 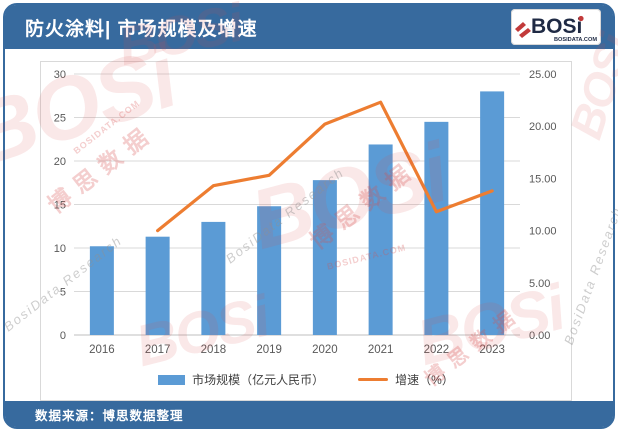 I want to click on left-axis-tick-label: 10, so click(x=60, y=249).